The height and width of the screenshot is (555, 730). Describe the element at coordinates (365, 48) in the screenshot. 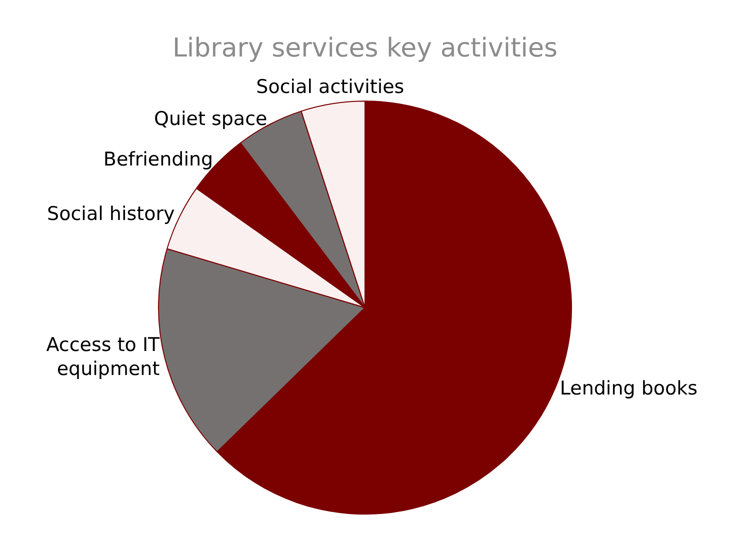

I see `chart-title: Library services key activities` at that location.